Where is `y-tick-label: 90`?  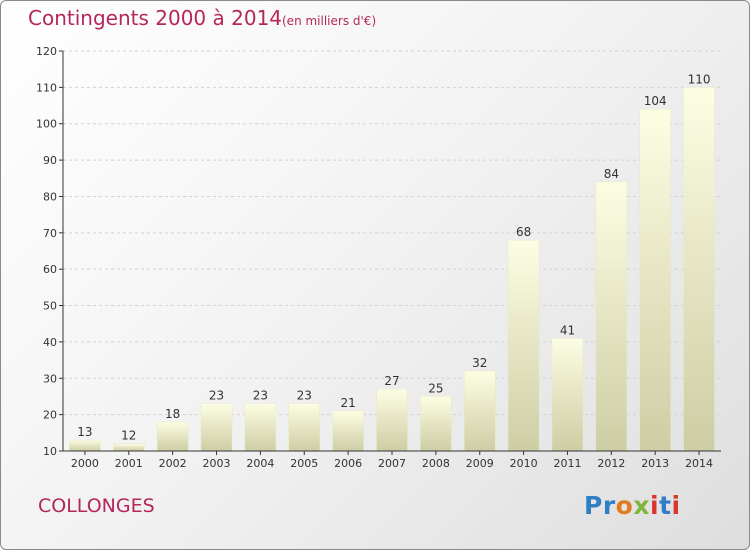
y-tick-label: 90 is located at coordinates (50, 160).